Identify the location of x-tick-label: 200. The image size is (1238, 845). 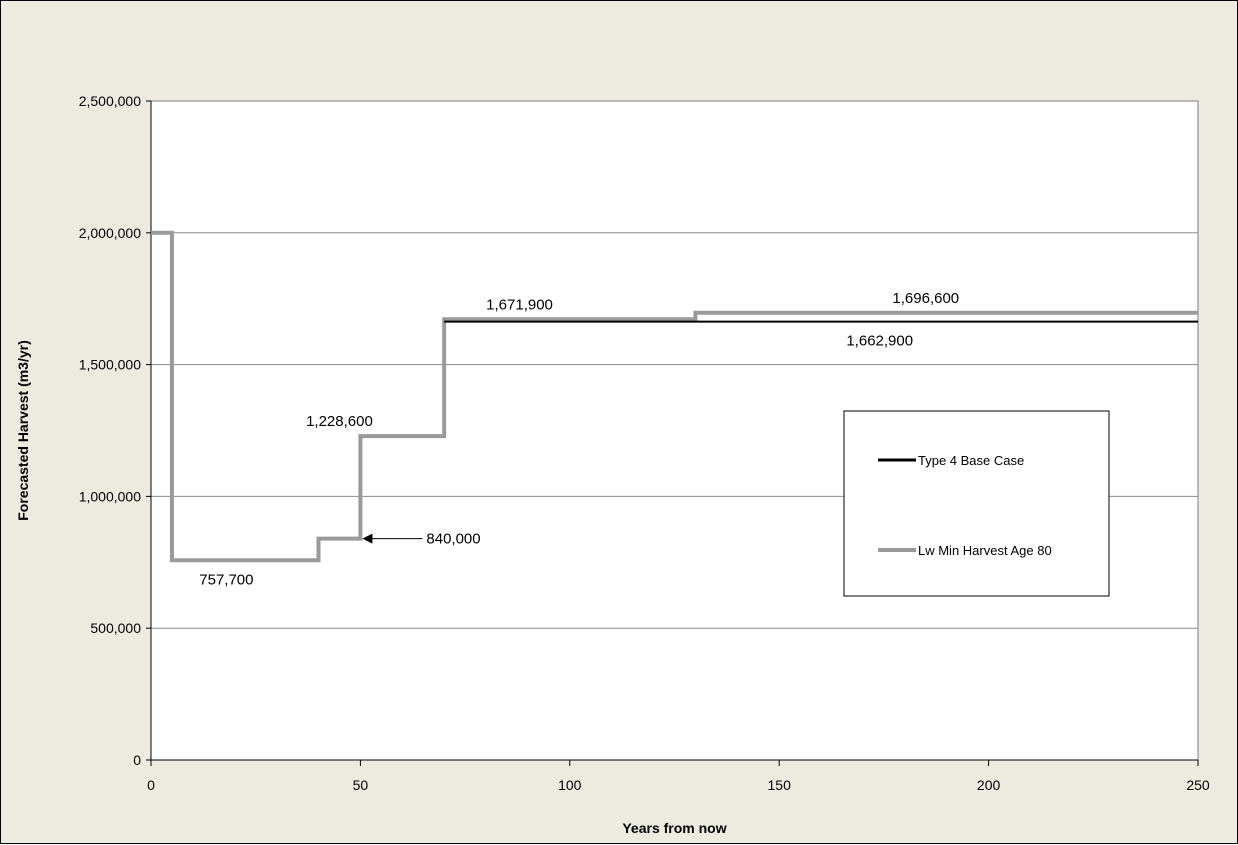
(989, 785).